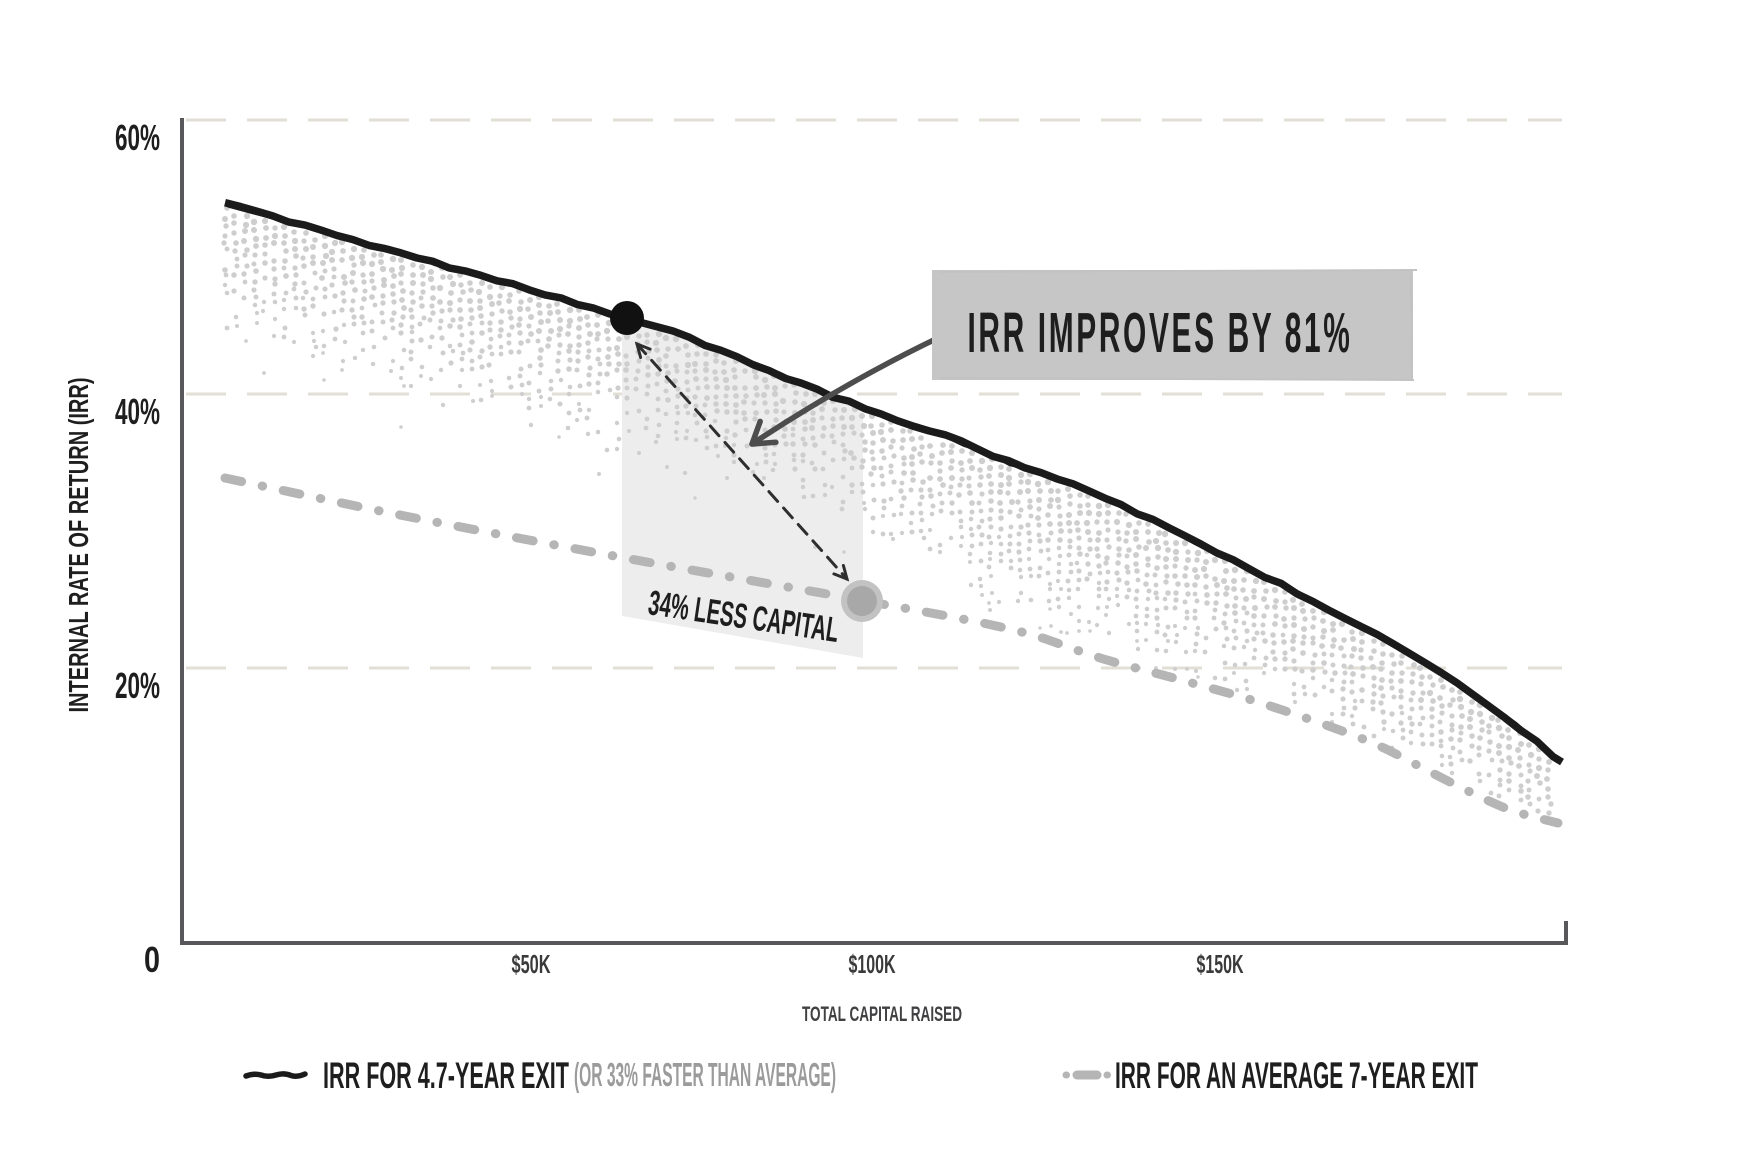 This screenshot has width=1760, height=1172. Describe the element at coordinates (531, 964) in the screenshot. I see `svg-text: $50K` at that location.